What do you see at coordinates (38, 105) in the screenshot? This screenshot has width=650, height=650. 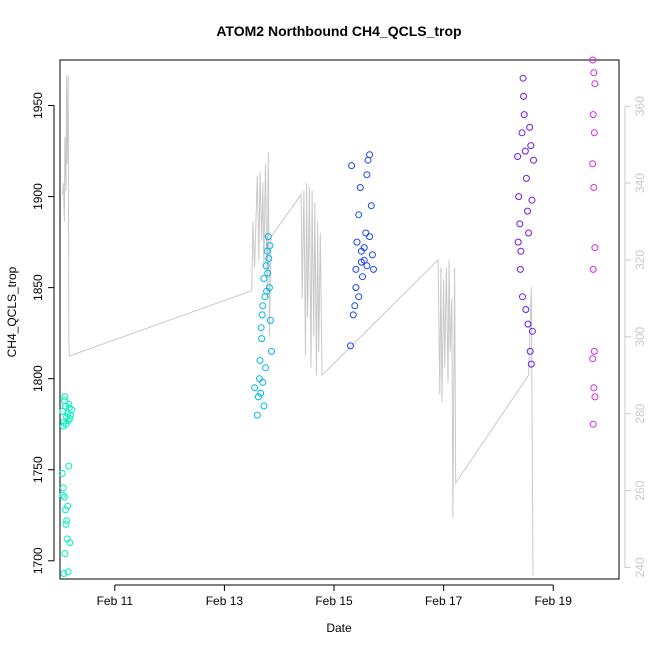 I see `y-tick-label: 1950` at bounding box center [38, 105].